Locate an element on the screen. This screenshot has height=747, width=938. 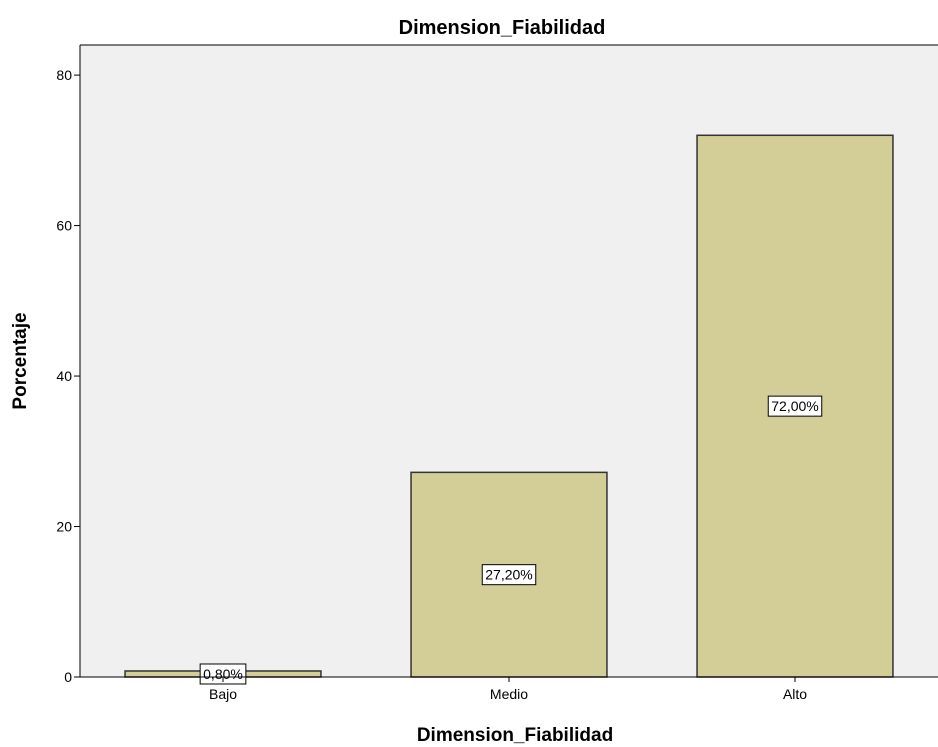
y-axis-title: Porcentaje is located at coordinates (20, 360).